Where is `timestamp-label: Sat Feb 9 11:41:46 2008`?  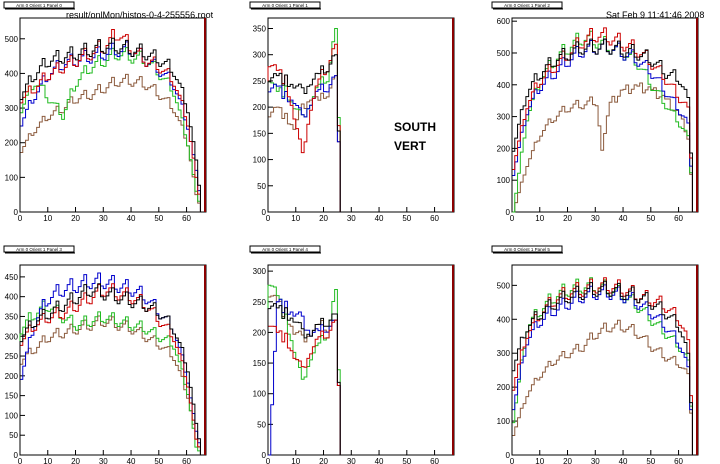 timestamp-label: Sat Feb 9 11:41:46 2008 is located at coordinates (655, 15).